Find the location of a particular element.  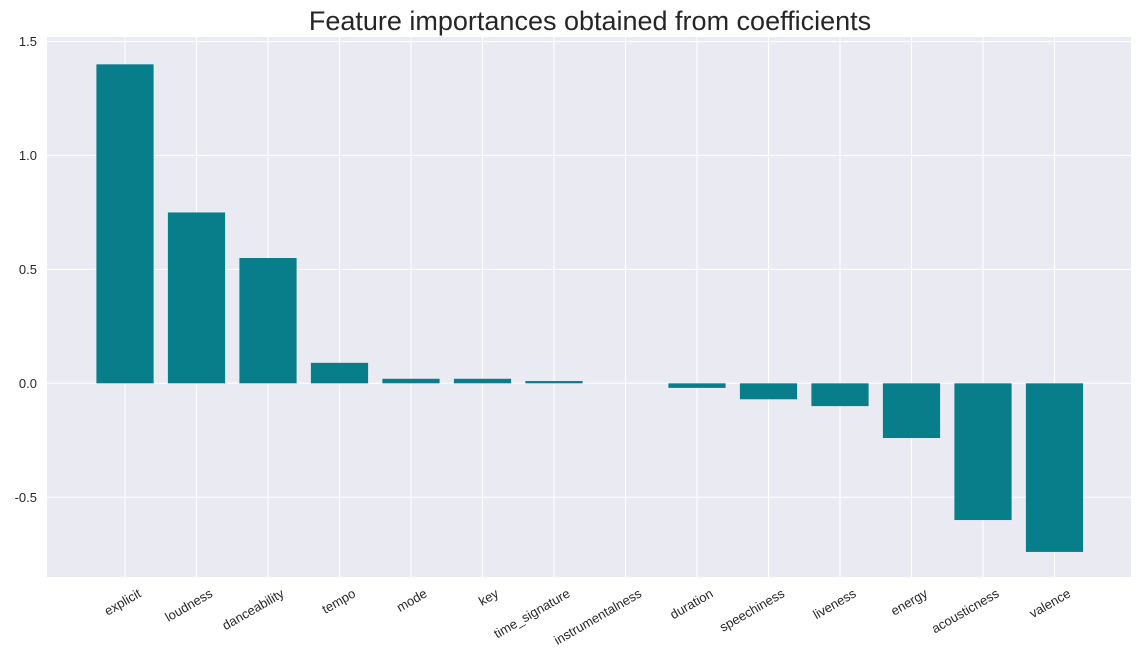

y-tick-label: 0.0 is located at coordinates (28, 383).